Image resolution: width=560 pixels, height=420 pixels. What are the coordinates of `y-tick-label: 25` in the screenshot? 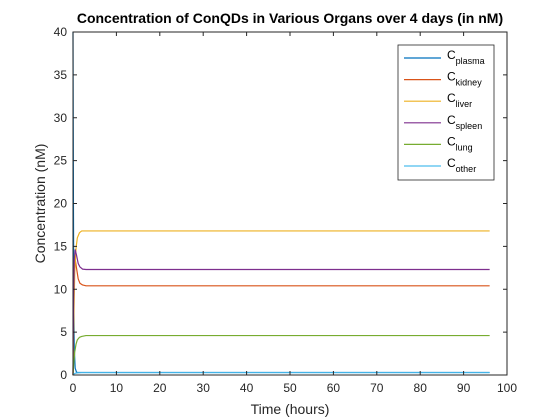 It's located at (61, 161).